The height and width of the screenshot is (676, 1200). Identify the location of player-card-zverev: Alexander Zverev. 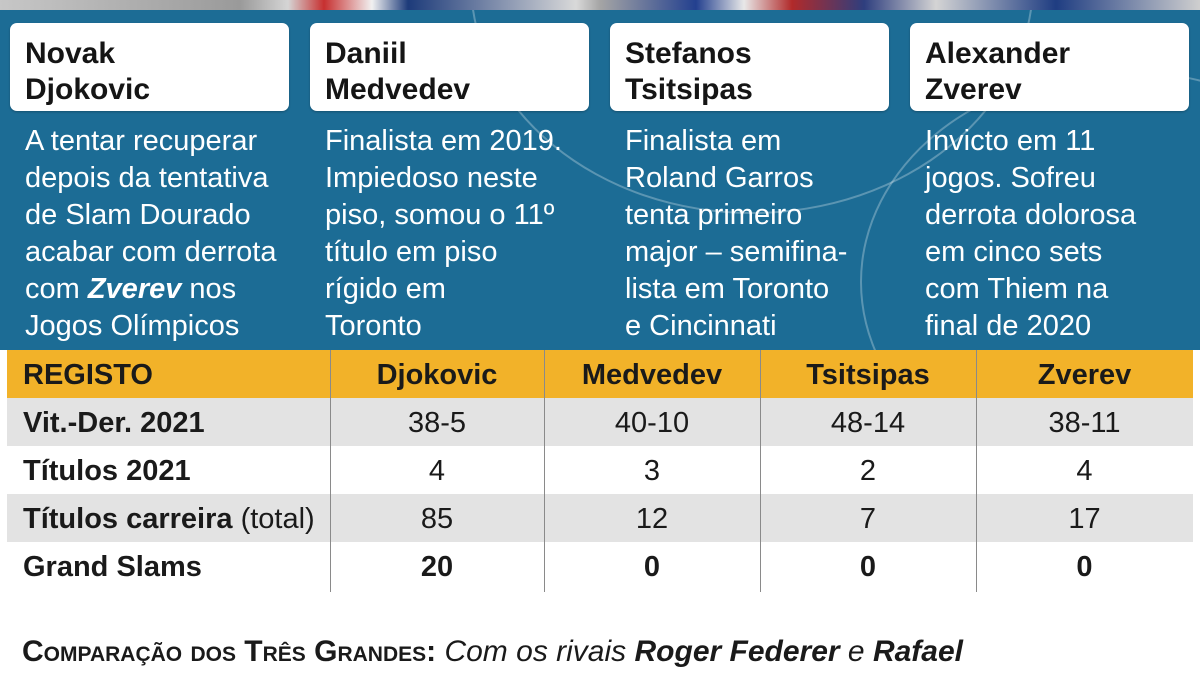
(1049, 67).